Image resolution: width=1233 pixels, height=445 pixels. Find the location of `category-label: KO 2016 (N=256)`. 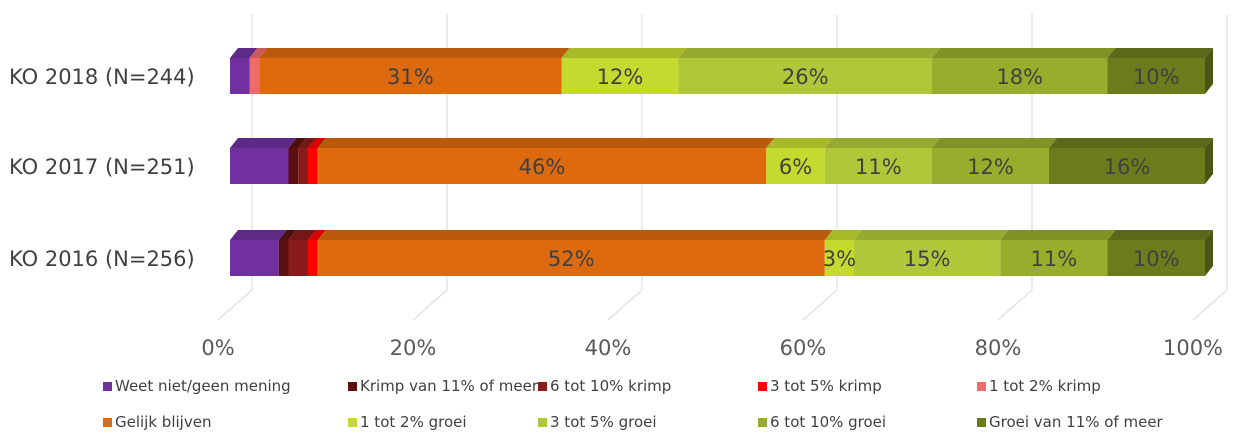

category-label: KO 2016 (N=256) is located at coordinates (102, 259).